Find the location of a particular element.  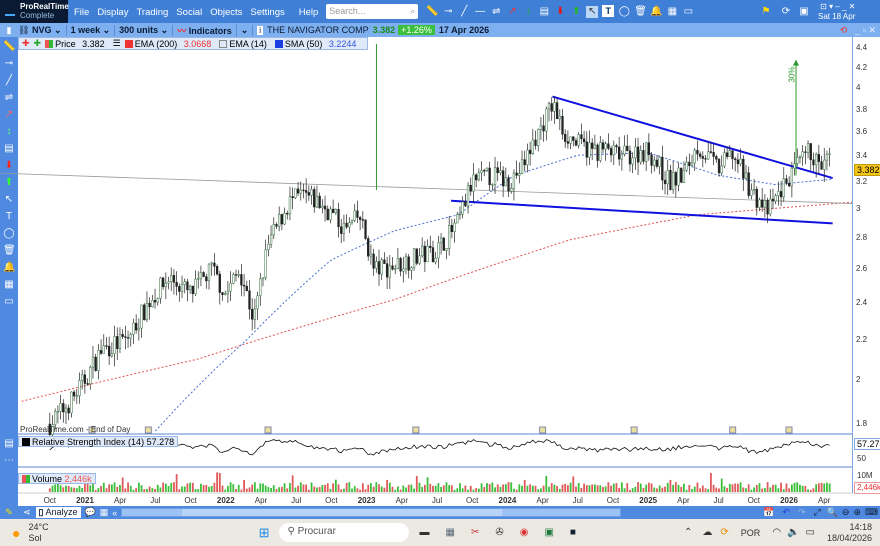

add-icon: ✚ is located at coordinates (37, 43).